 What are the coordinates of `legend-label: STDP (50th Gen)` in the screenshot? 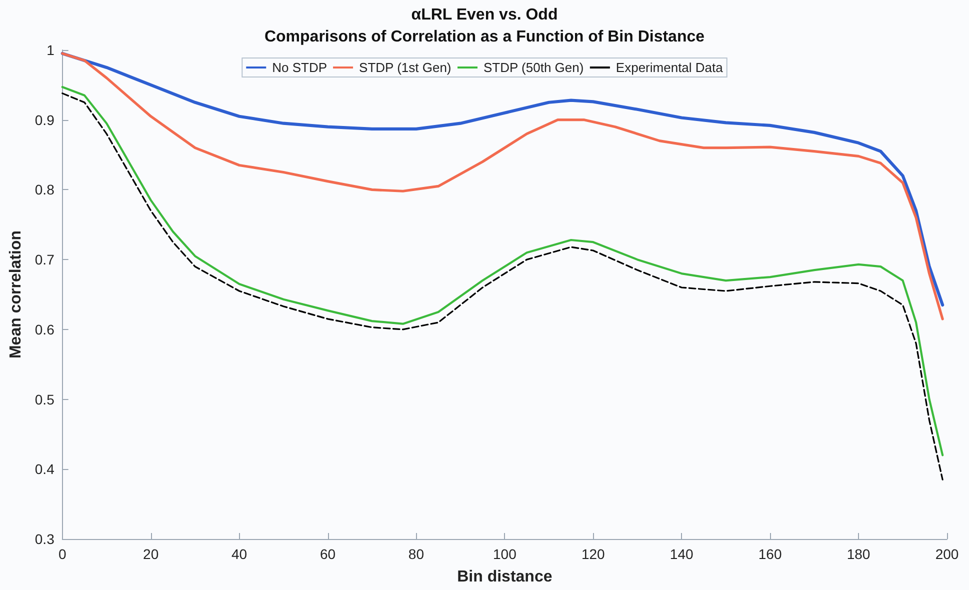 It's located at (534, 67).